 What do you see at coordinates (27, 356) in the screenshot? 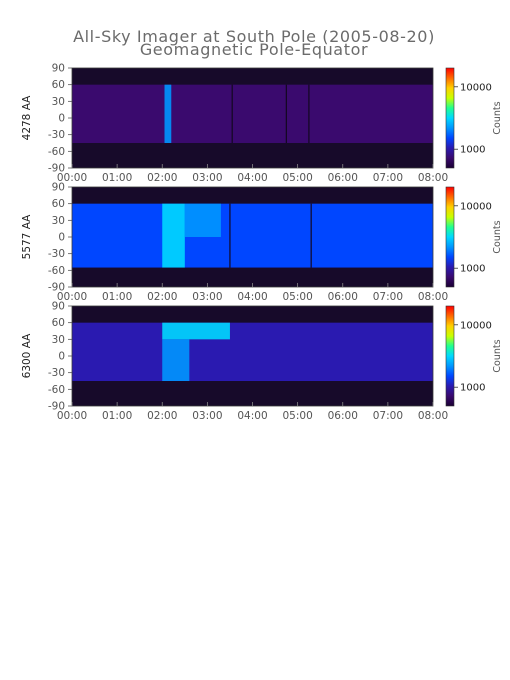
I see `y-axis-label: 6300 AA` at bounding box center [27, 356].